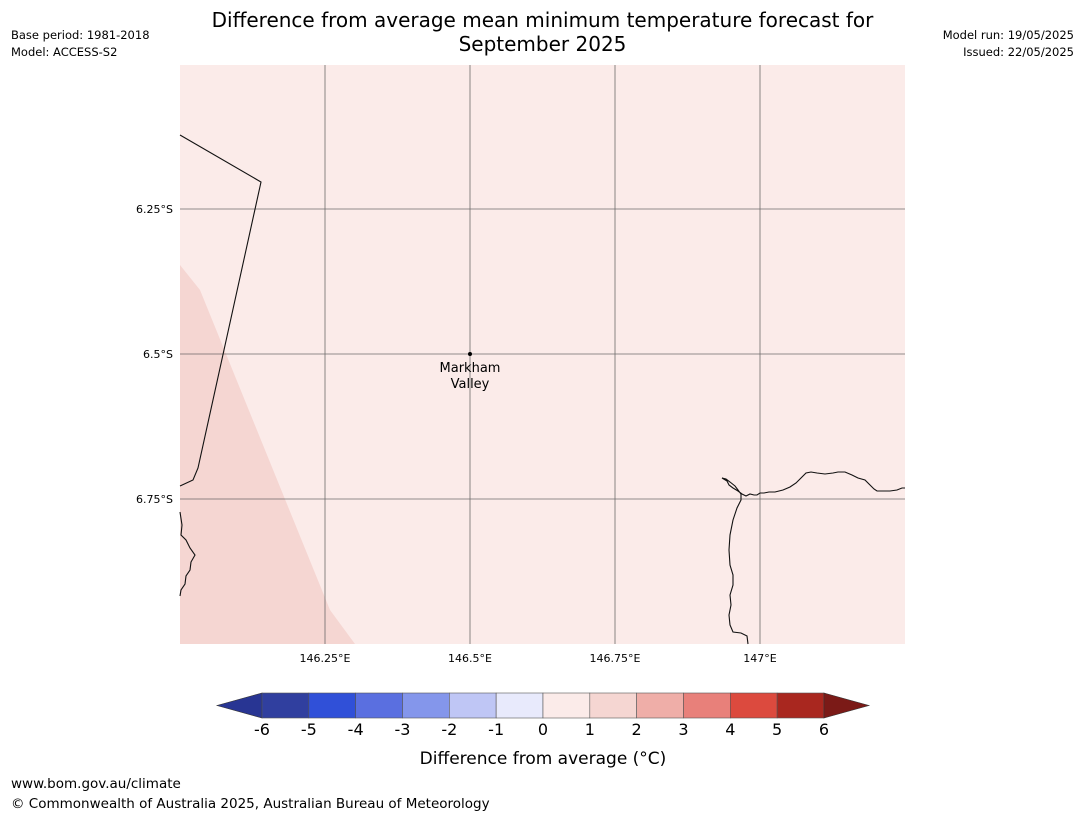 This screenshot has width=1085, height=816. I want to click on colorbar, so click(543, 705).